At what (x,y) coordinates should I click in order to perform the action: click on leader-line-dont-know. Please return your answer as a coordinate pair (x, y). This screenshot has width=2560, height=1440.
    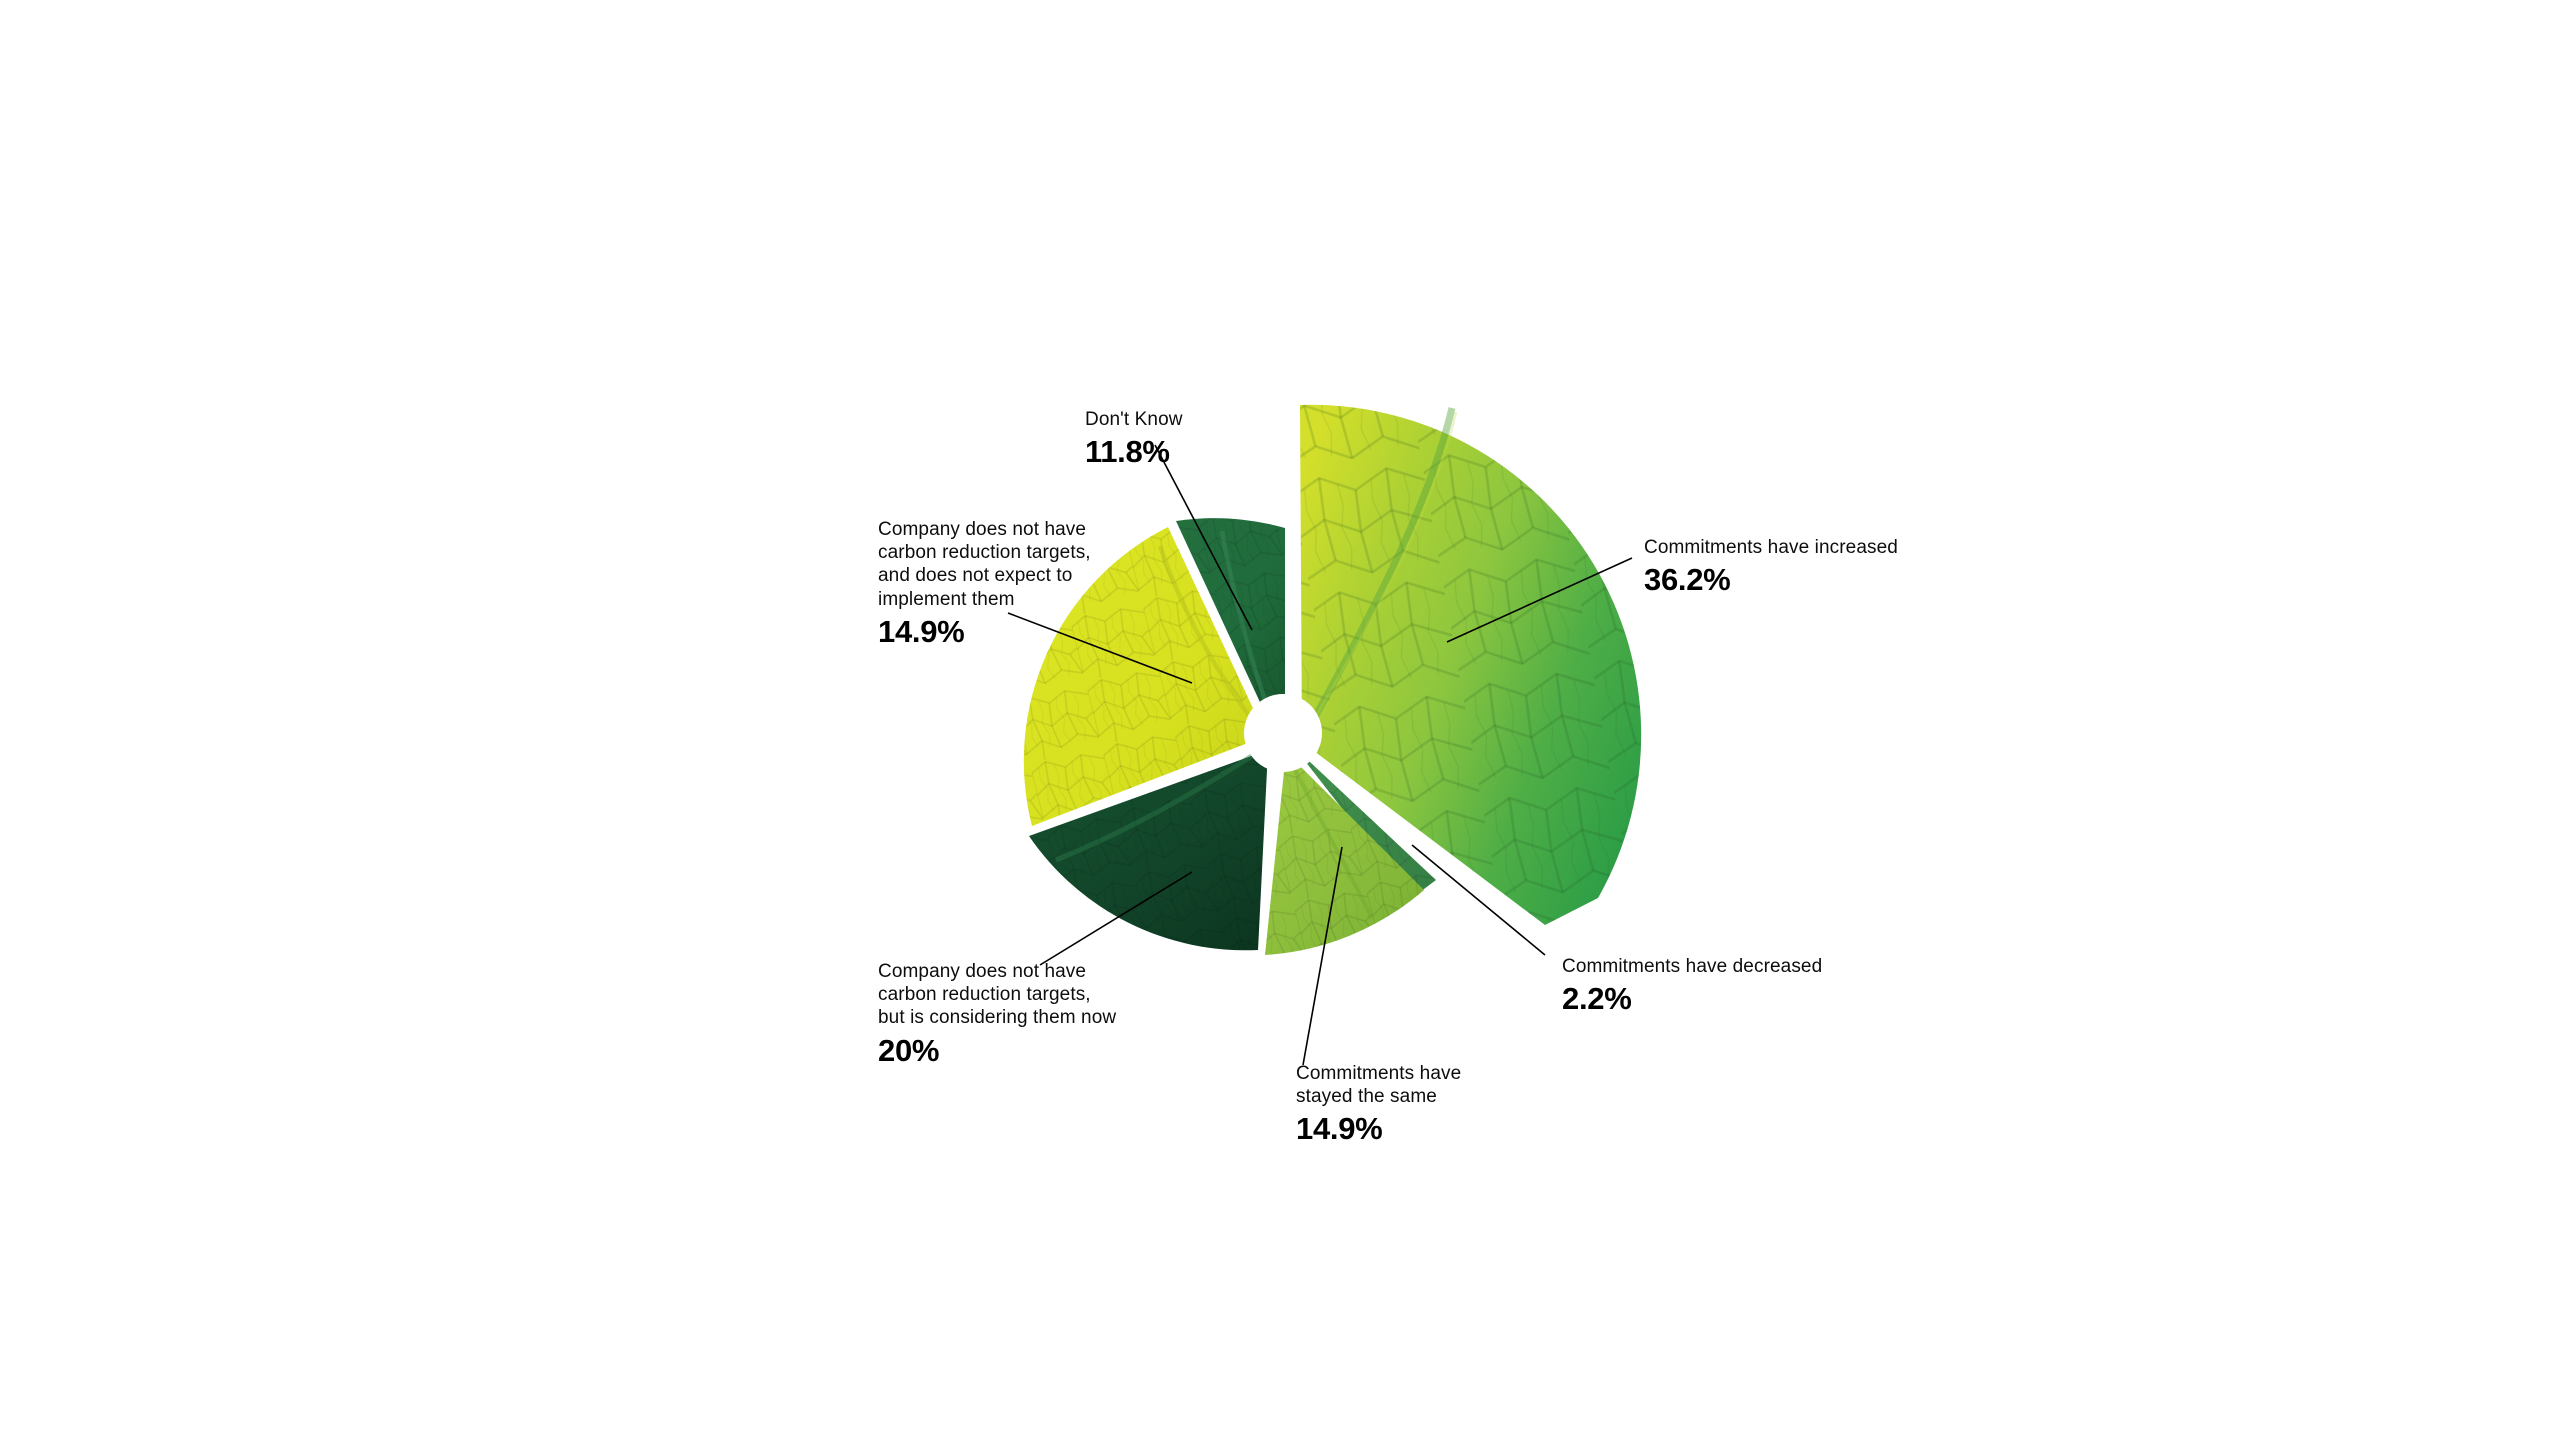
    Looking at the image, I should click on (1203, 537).